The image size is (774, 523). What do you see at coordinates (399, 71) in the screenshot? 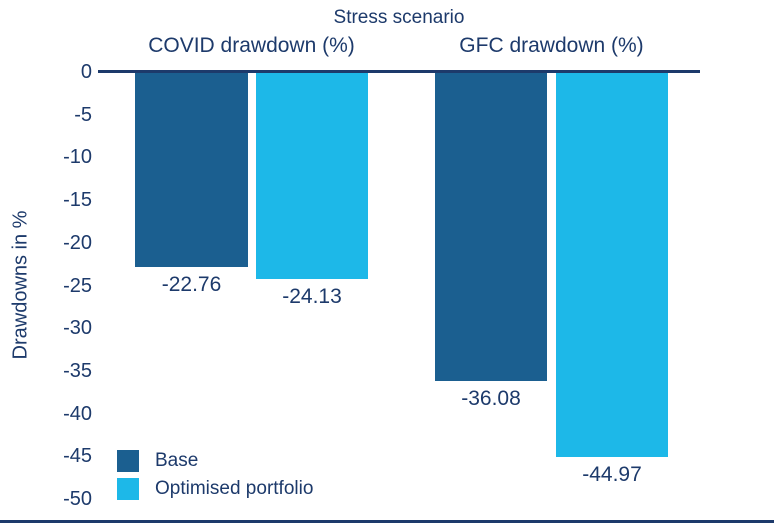
I see `zero-axis-line` at bounding box center [399, 71].